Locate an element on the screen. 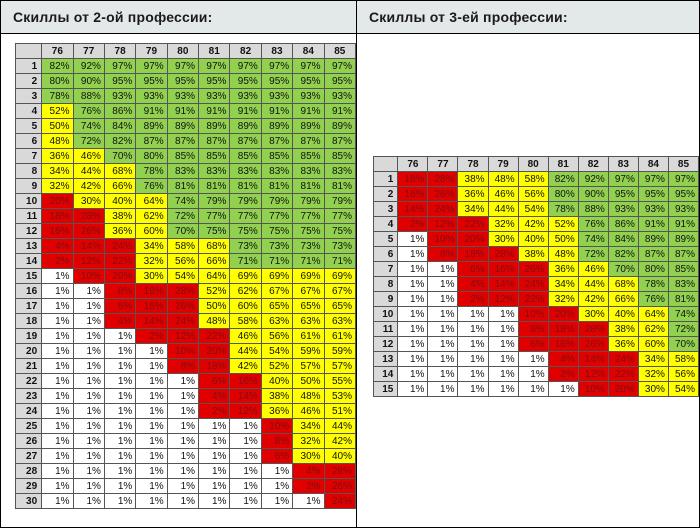 This screenshot has width=700, height=528. skill-cell: 68% is located at coordinates (623, 284).